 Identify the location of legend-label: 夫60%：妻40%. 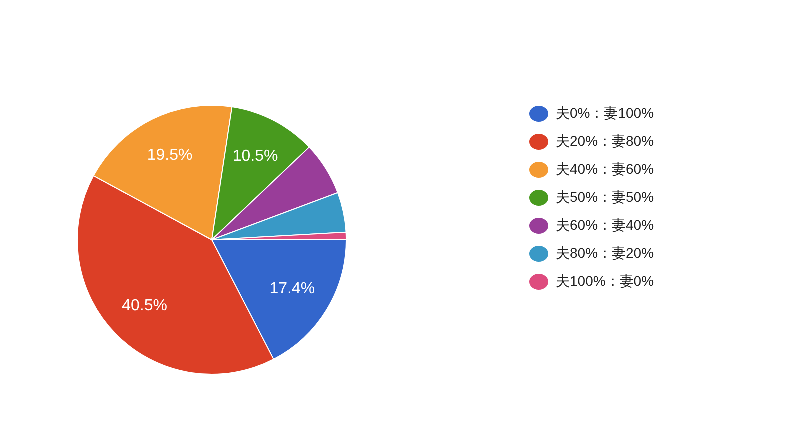
(605, 224).